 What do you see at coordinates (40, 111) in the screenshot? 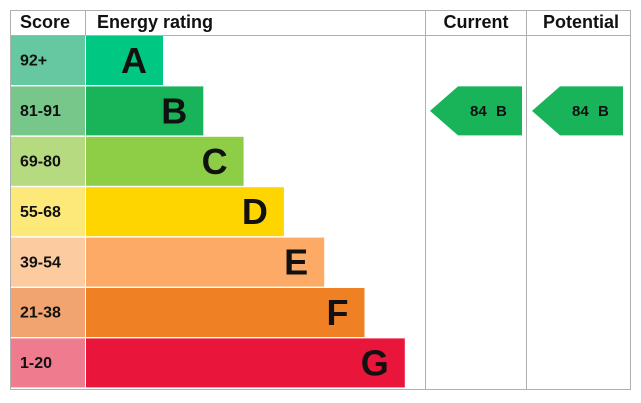
I see `score-label: 81-91` at bounding box center [40, 111].